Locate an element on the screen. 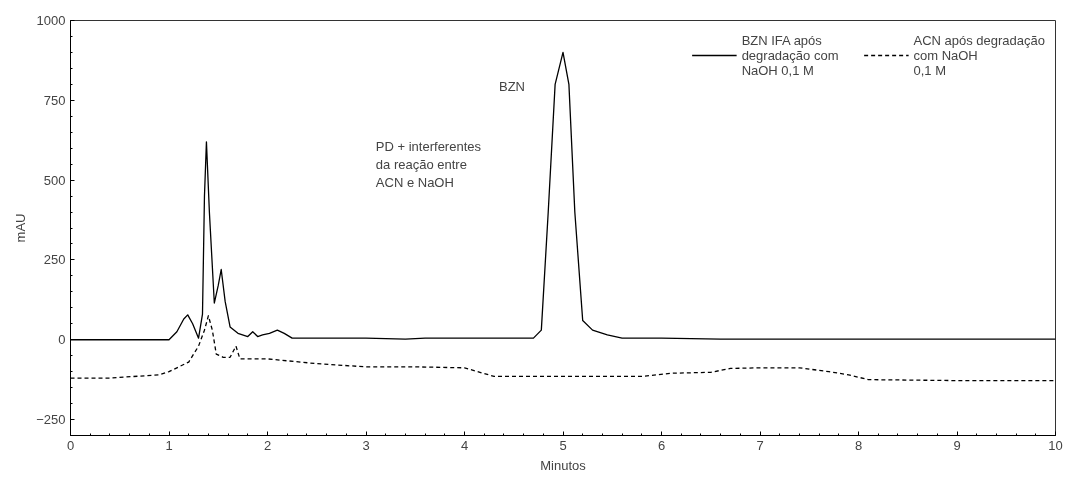  legend-label: ACN após degradação com NaOH 0,1 M is located at coordinates (979, 55).